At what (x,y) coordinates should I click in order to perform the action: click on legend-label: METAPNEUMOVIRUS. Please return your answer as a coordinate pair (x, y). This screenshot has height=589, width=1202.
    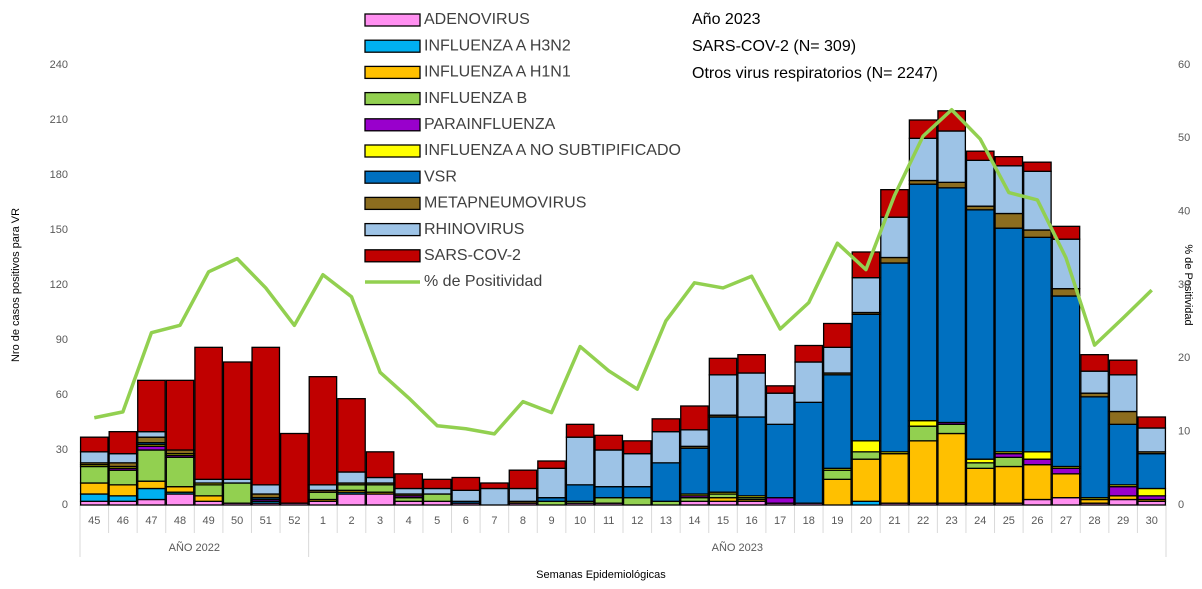
    Looking at the image, I should click on (505, 203).